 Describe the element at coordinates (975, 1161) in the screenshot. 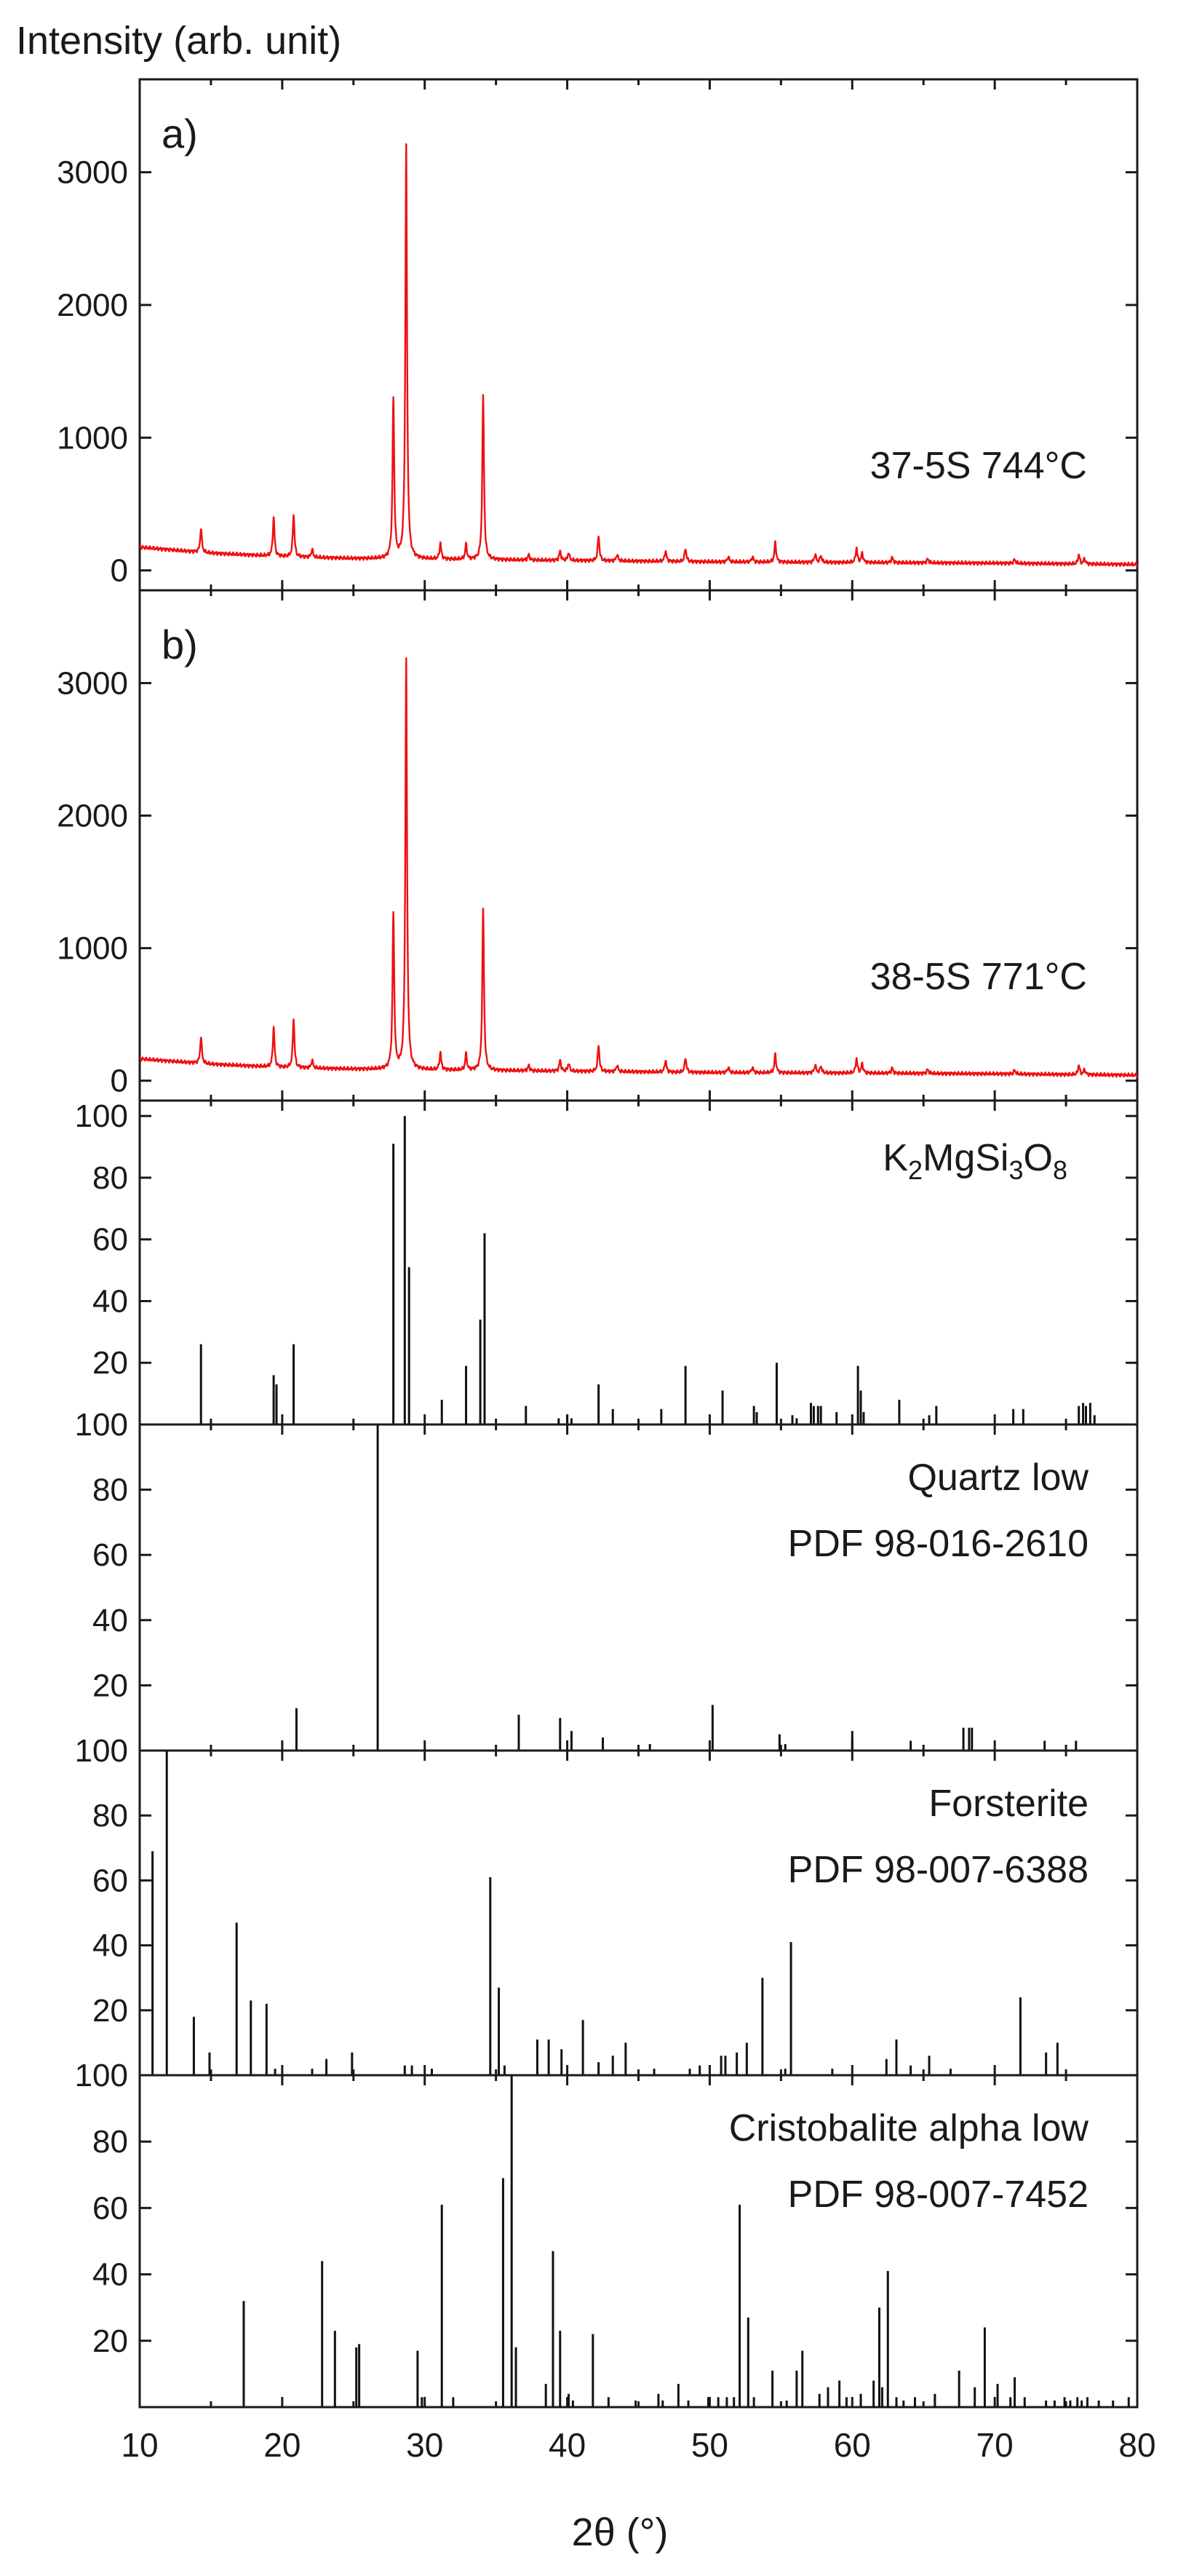

I see `reference-annotation: K2MgSi3O8` at that location.